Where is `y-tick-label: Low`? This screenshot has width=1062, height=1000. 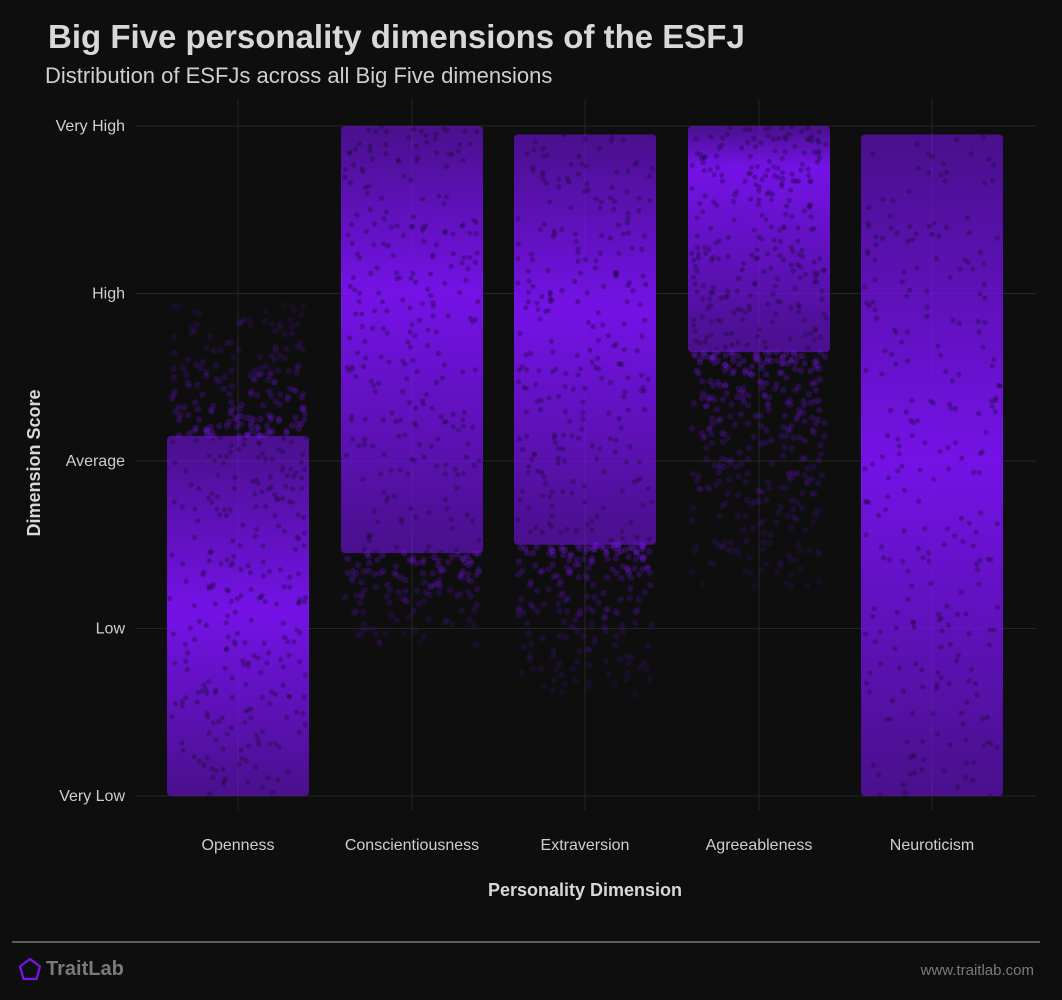
y-tick-label: Low is located at coordinates (111, 629).